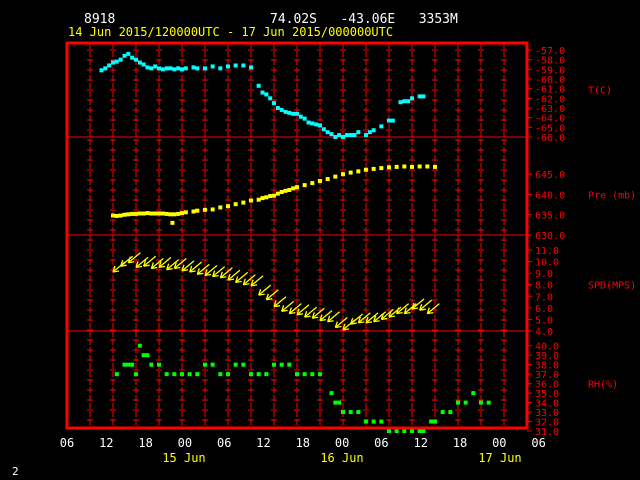 The image size is (640, 480). What do you see at coordinates (550, 90) in the screenshot?
I see `y-tick-label: -61.0` at bounding box center [550, 90].